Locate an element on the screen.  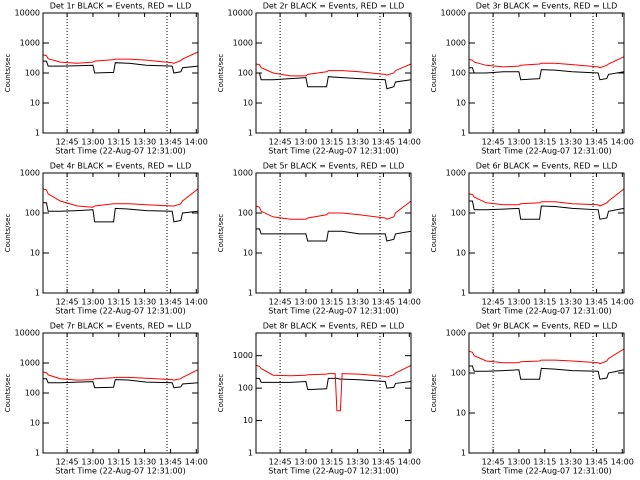
chart-title: Det 3r BLACK = Events, RED = LLD is located at coordinates (547, 6).